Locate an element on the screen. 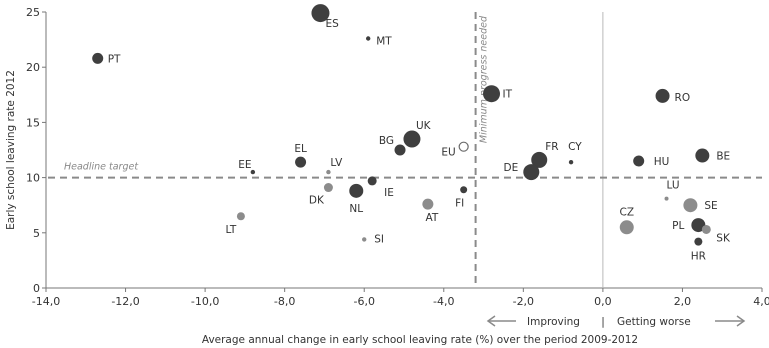  point-label-fi: FI is located at coordinates (459, 204).